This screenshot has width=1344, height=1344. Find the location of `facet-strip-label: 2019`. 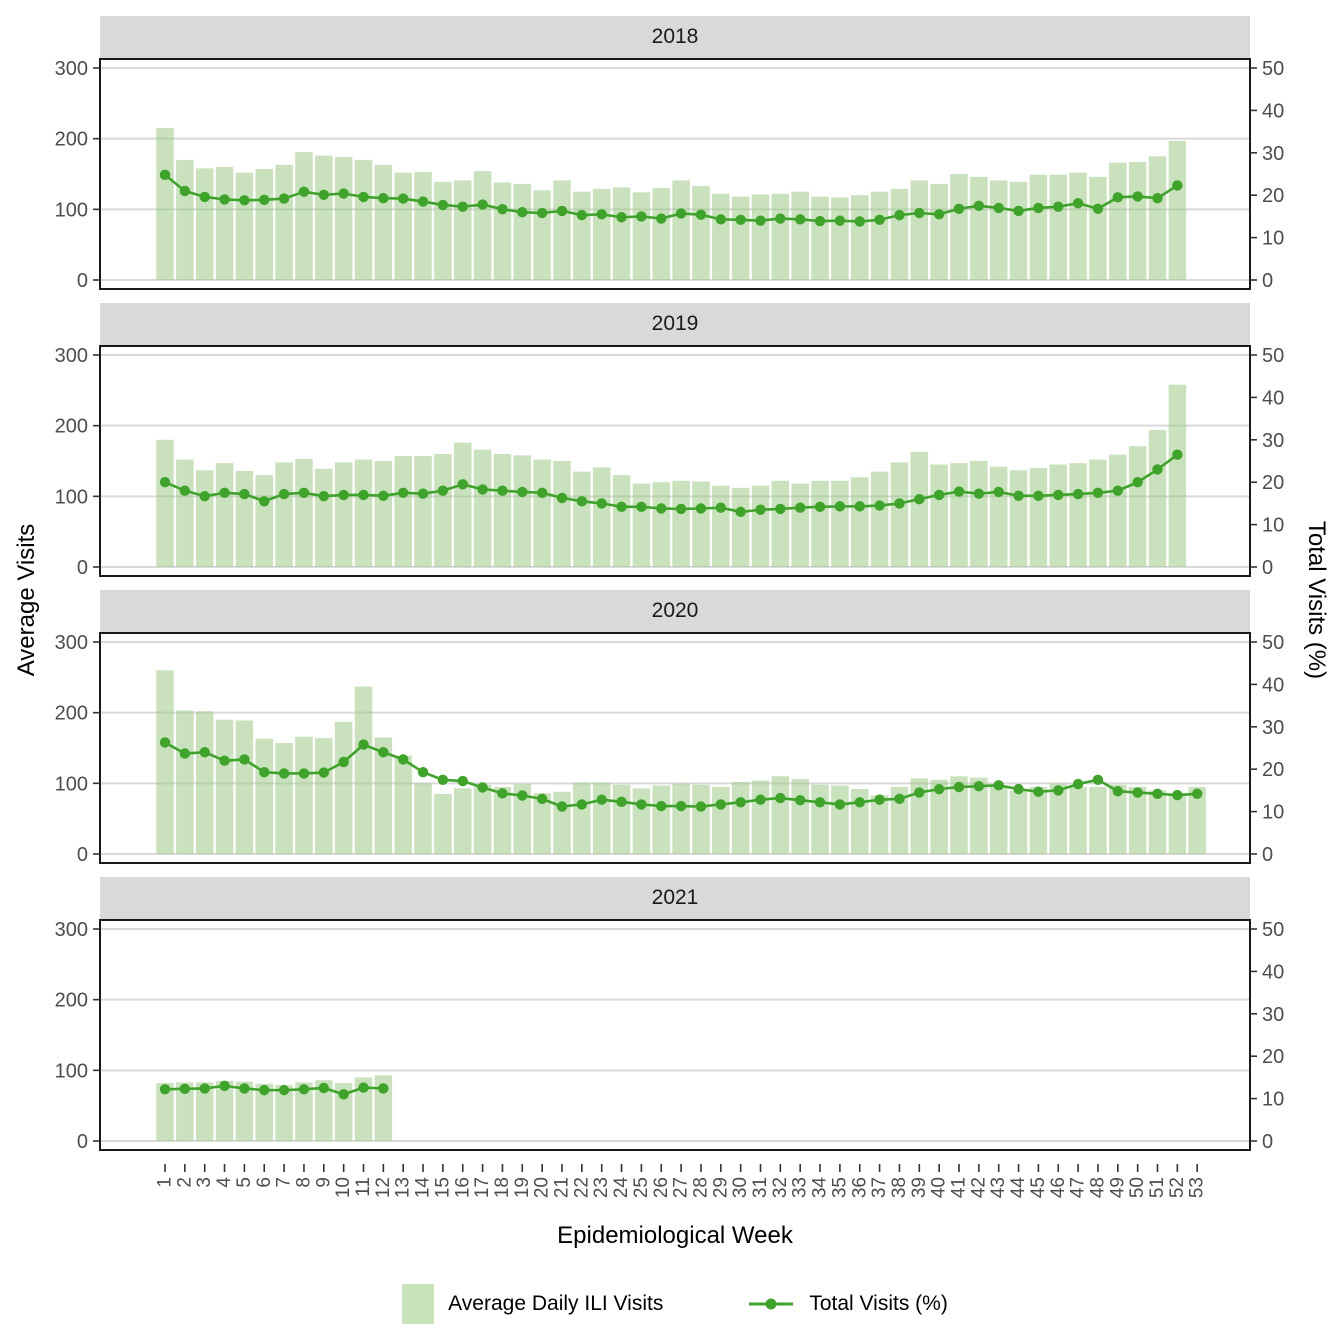

facet-strip-label: 2019 is located at coordinates (675, 323).